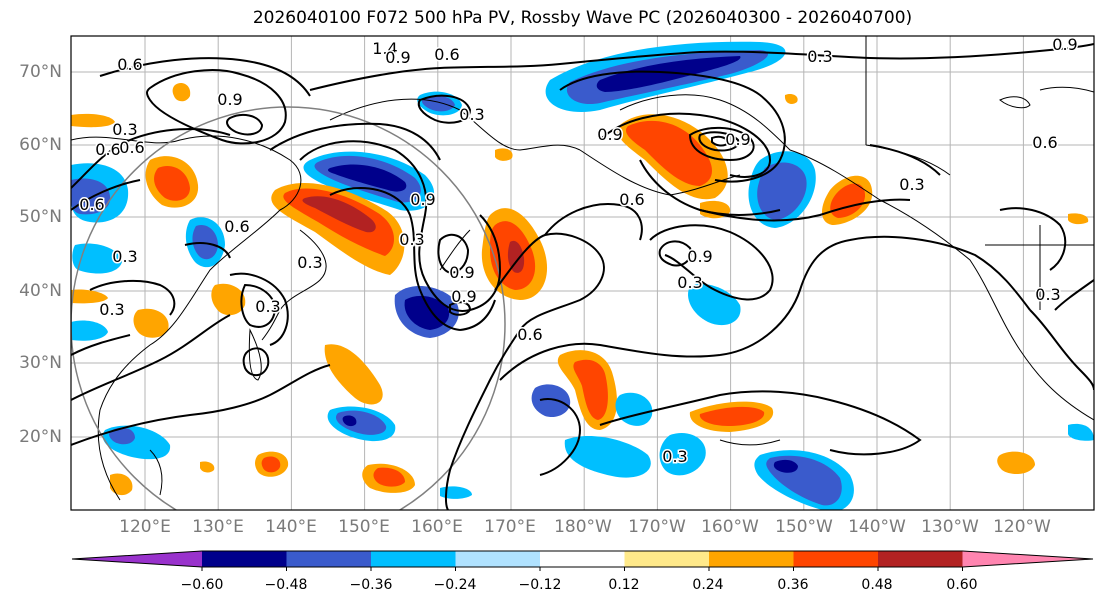 This screenshot has width=1105, height=604. Describe the element at coordinates (624, 585) in the screenshot. I see `colorbar-tick-label: 0.12` at that location.